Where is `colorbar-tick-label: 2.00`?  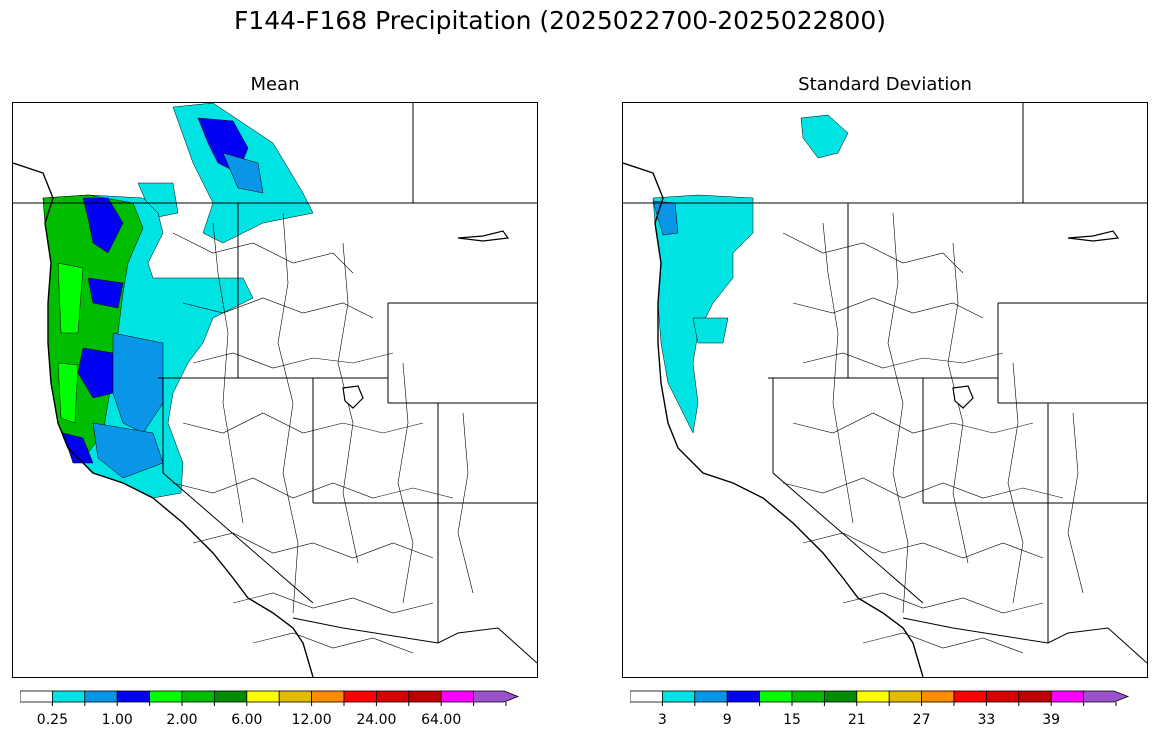
colorbar-tick-label: 2.00 is located at coordinates (182, 720).